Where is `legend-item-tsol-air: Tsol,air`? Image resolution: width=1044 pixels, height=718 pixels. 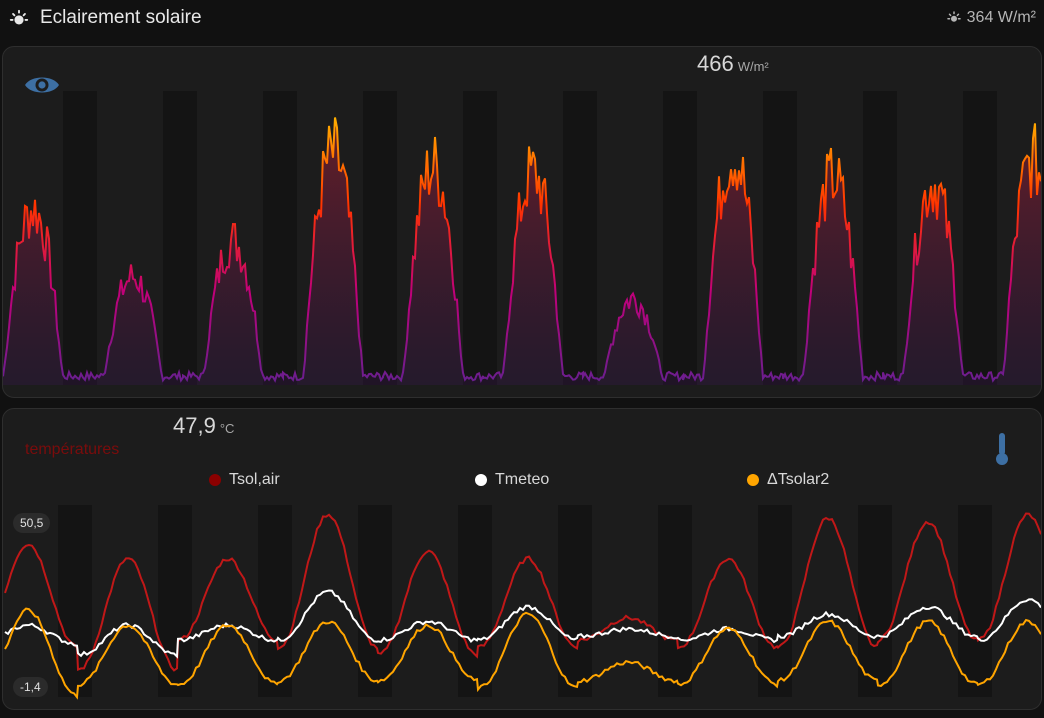 legend-item-tsol-air: Tsol,air is located at coordinates (244, 480).